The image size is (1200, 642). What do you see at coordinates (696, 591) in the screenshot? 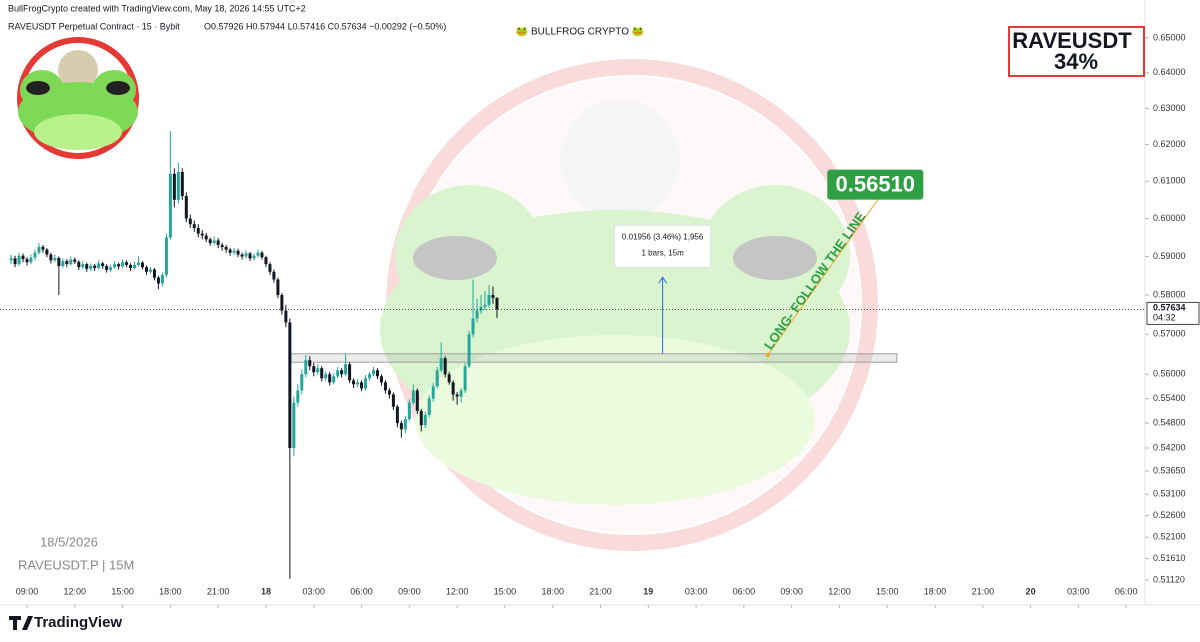
I see `x-tick-label: 03:00` at bounding box center [696, 591].